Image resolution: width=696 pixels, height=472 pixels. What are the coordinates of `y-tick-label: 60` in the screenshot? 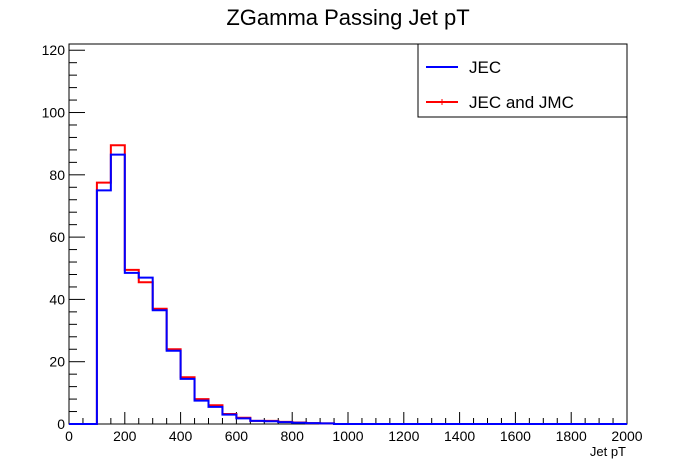 It's located at (57, 237).